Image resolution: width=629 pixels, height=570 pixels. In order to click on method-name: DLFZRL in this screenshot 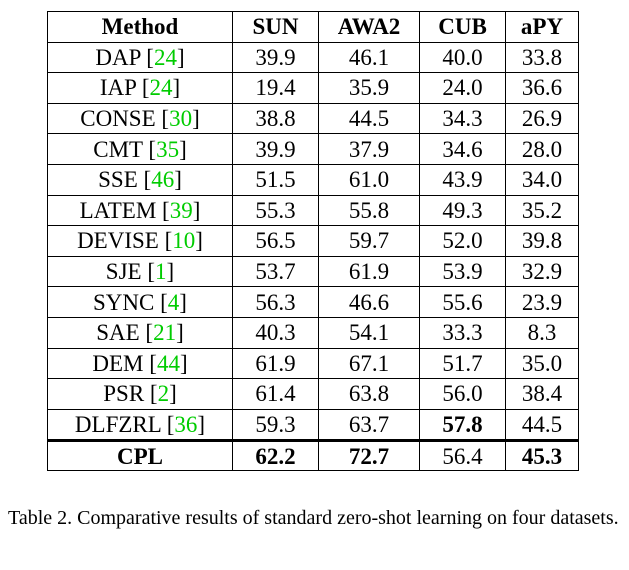, I will do `click(117, 425)`.